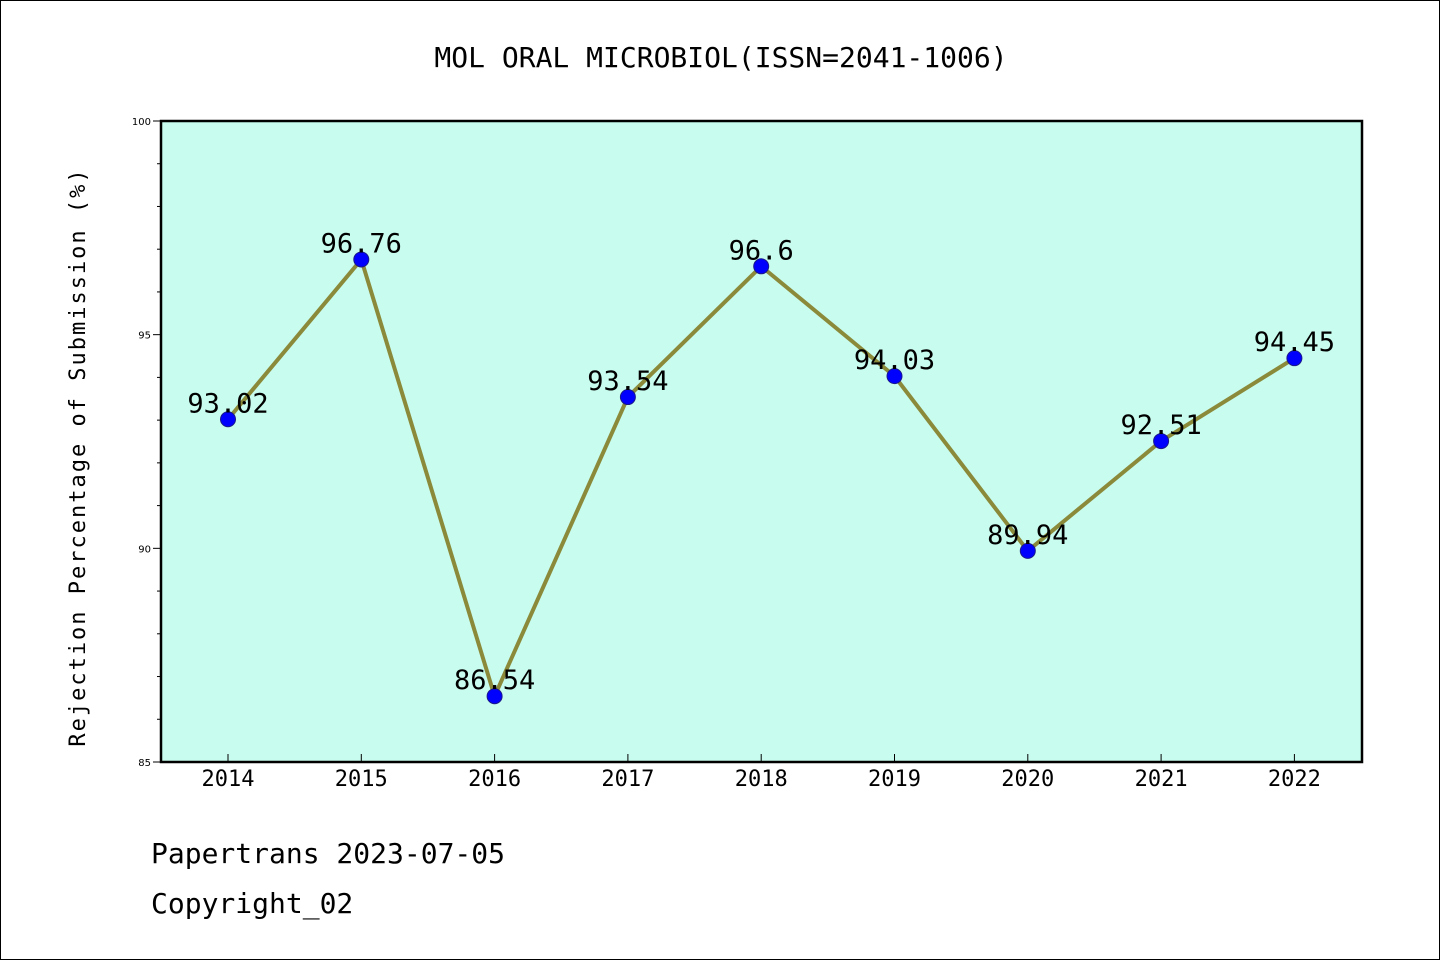 The image size is (1440, 961). What do you see at coordinates (361, 779) in the screenshot?
I see `x-tick-label: 2015` at bounding box center [361, 779].